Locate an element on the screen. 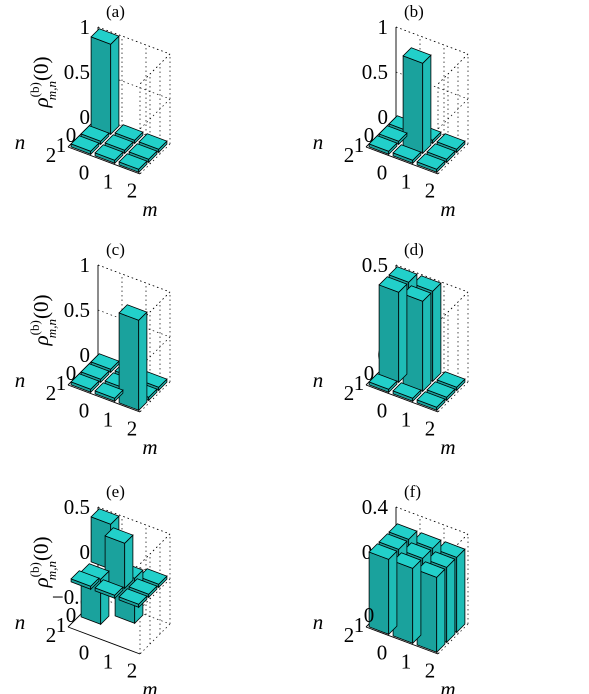 This screenshot has width=589, height=694. panel-label: (d) is located at coordinates (414, 249).